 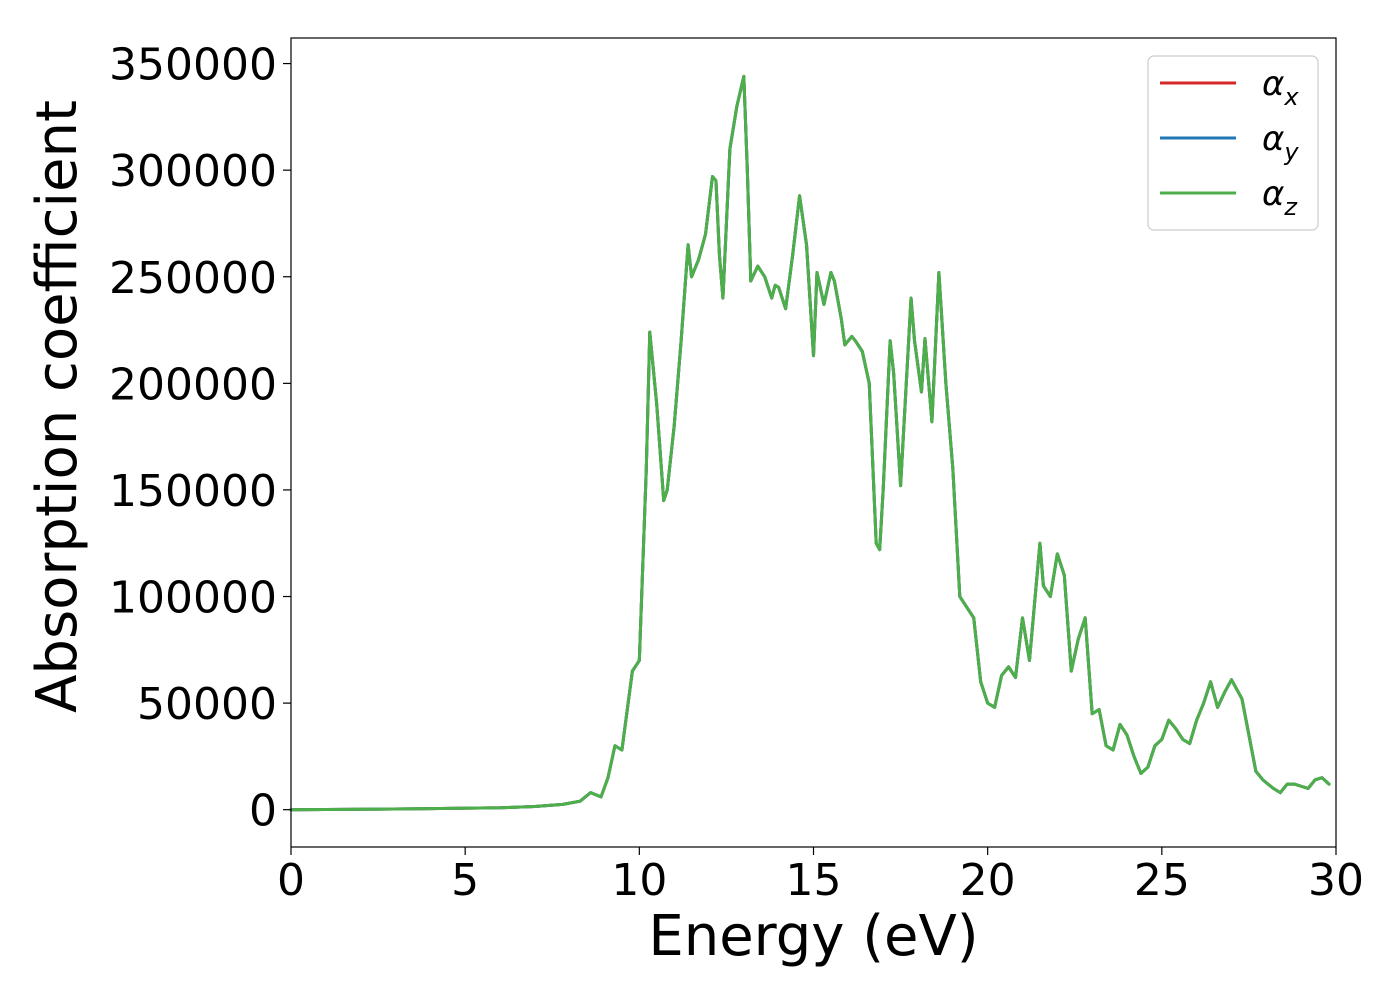 What do you see at coordinates (193, 491) in the screenshot?
I see `y-tick-label: 150000` at bounding box center [193, 491].